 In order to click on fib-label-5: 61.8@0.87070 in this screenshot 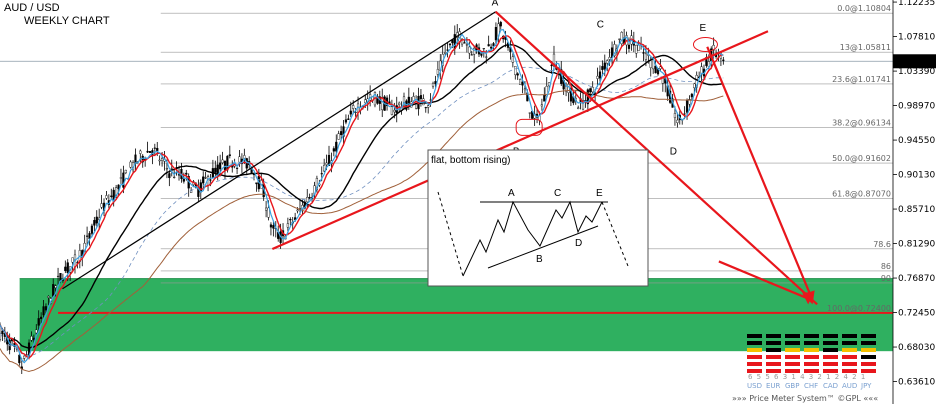, I will do `click(861, 193)`.